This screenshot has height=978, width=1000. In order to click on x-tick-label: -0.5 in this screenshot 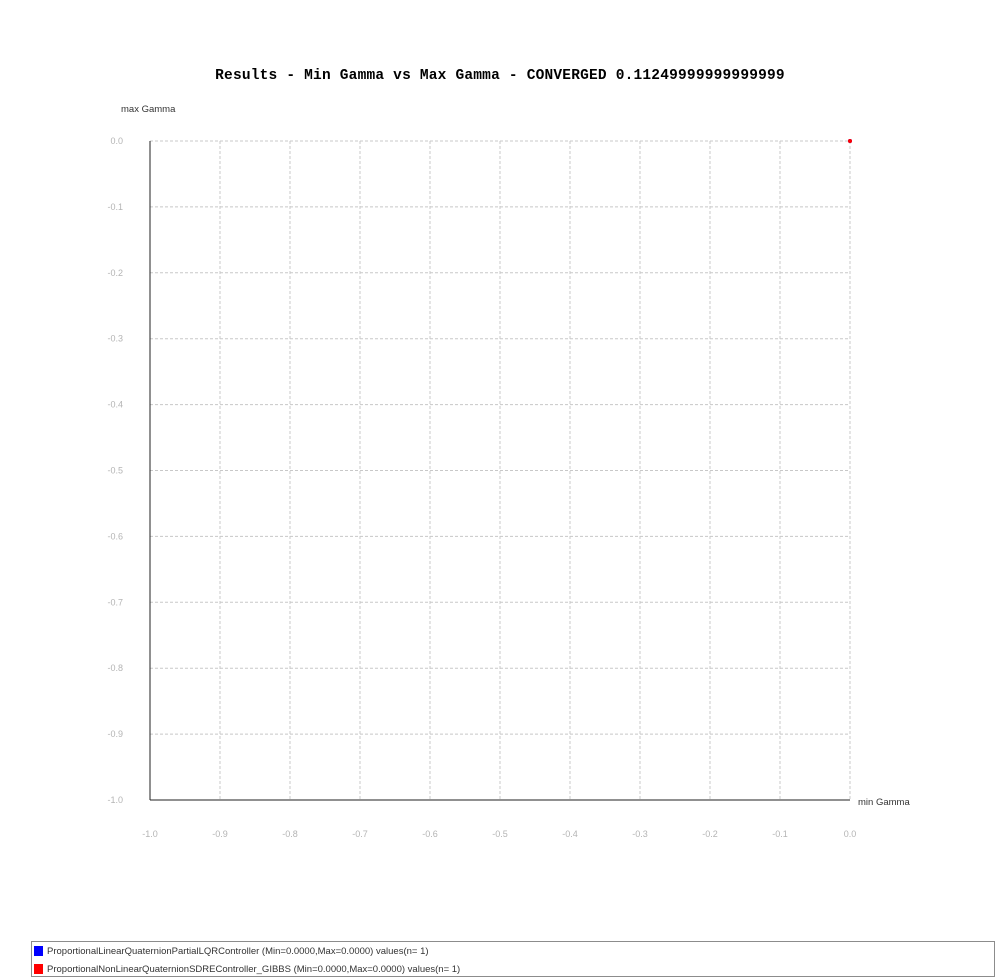, I will do `click(500, 834)`.